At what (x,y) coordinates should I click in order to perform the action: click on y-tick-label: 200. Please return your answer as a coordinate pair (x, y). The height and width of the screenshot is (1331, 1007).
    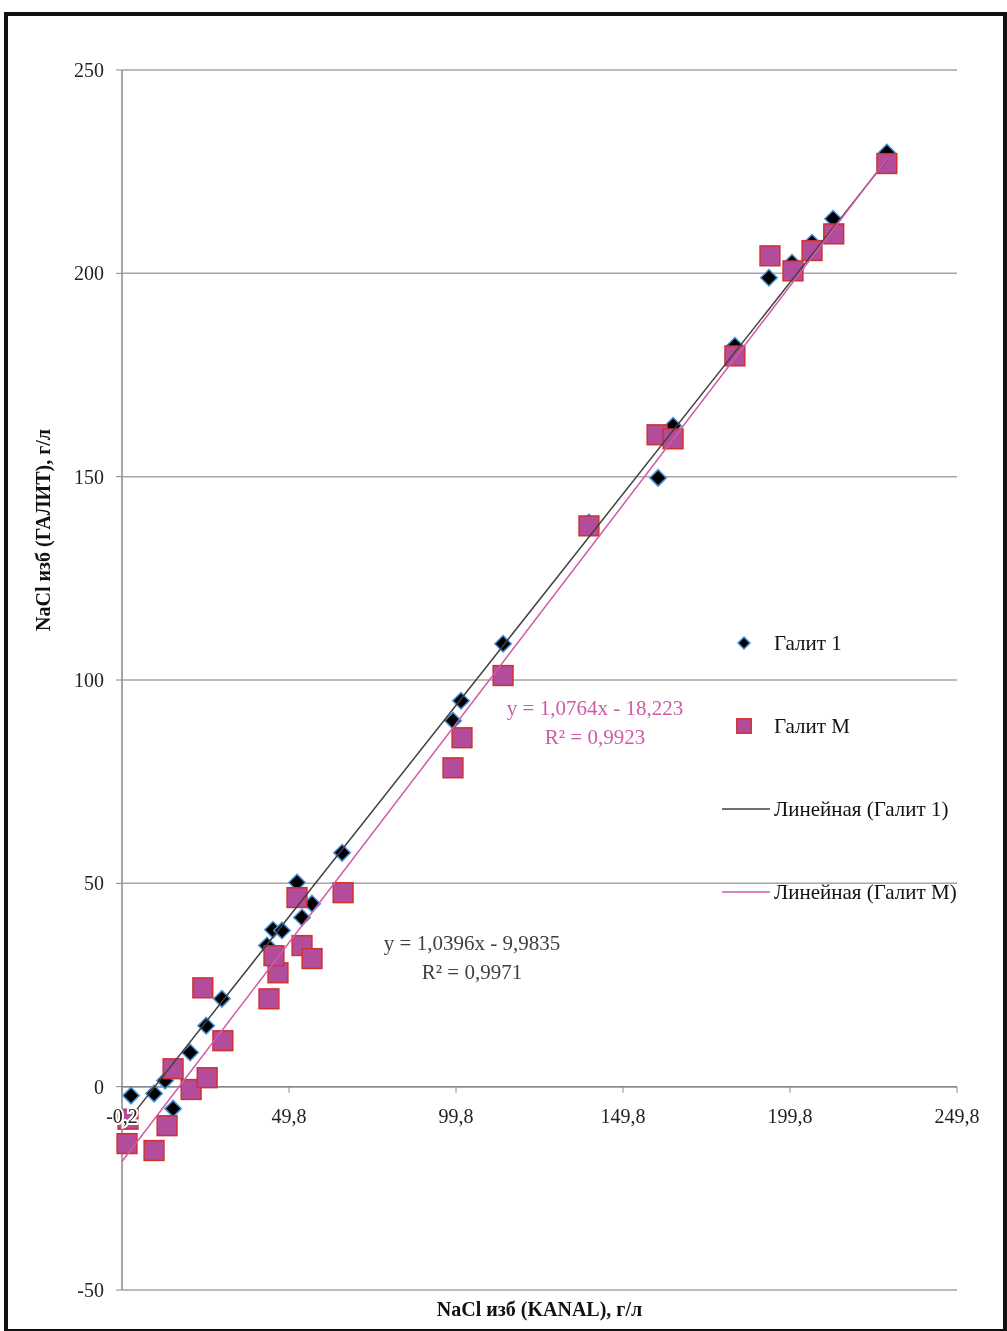
    Looking at the image, I should click on (89, 273).